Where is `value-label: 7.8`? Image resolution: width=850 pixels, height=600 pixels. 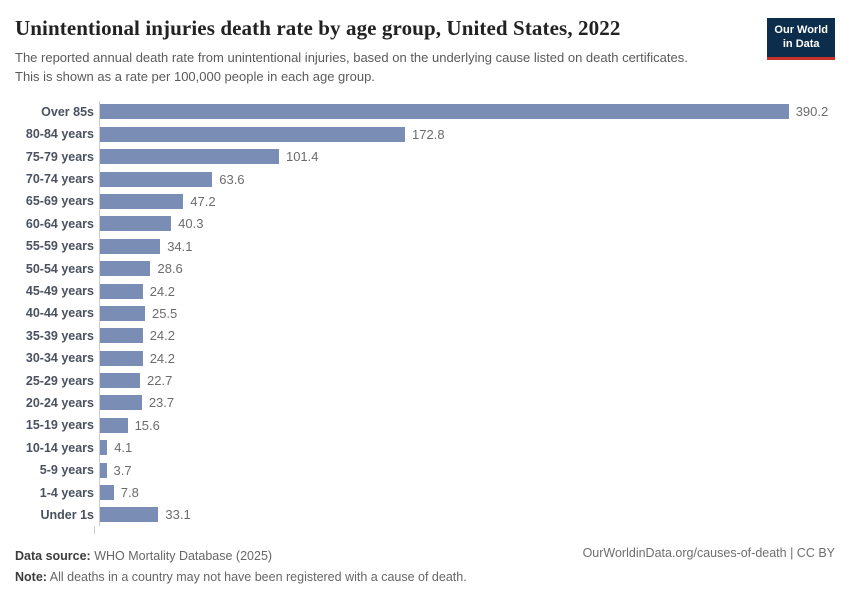
value-label: 7.8 is located at coordinates (129, 493).